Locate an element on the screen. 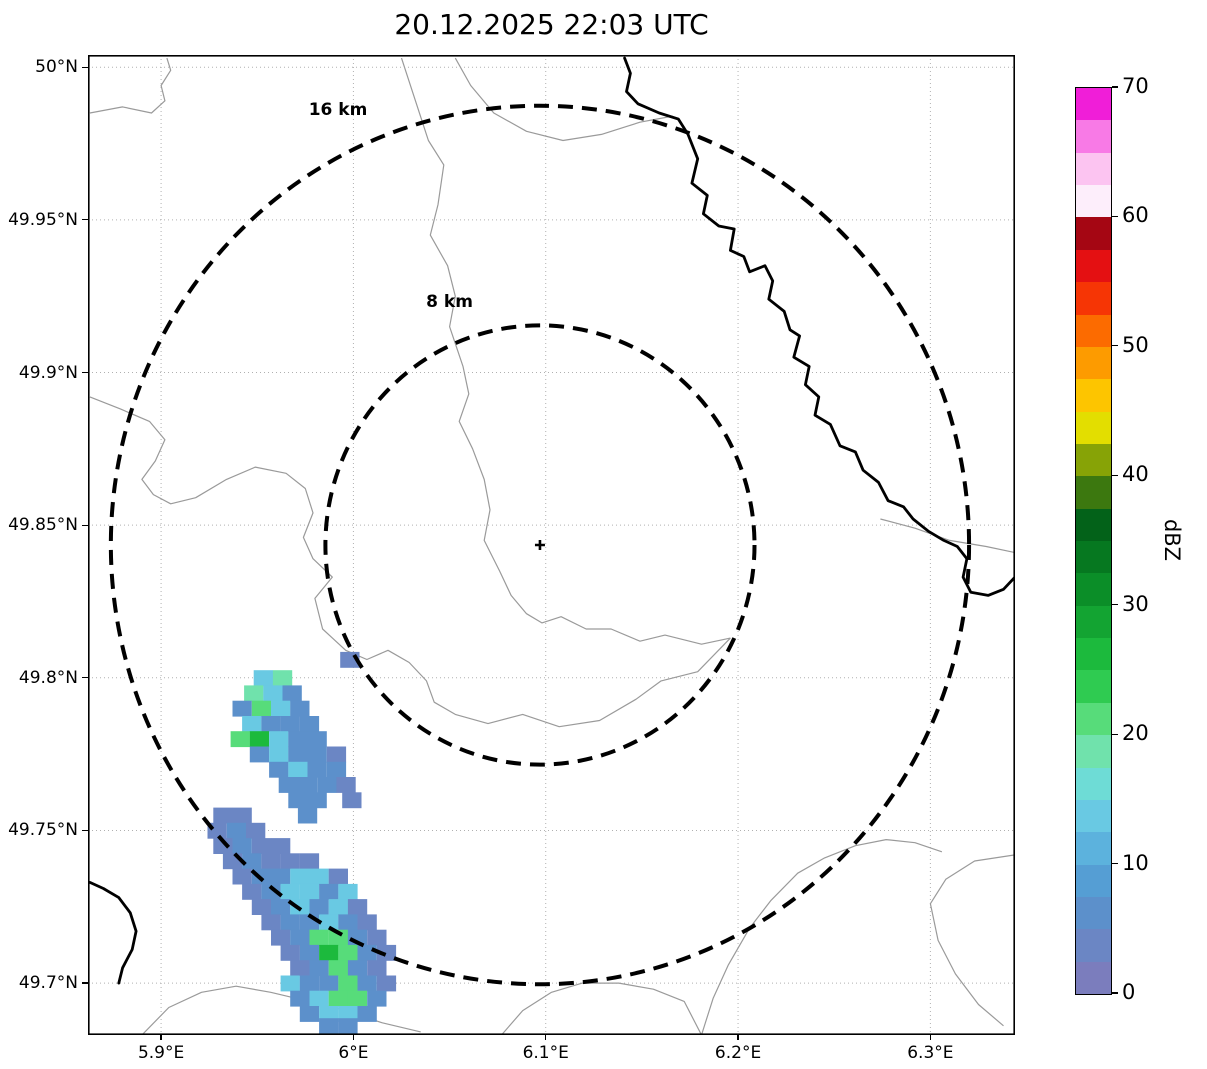 The width and height of the screenshot is (1207, 1069). x-axis-tick-label: 6.2°E is located at coordinates (738, 1053).